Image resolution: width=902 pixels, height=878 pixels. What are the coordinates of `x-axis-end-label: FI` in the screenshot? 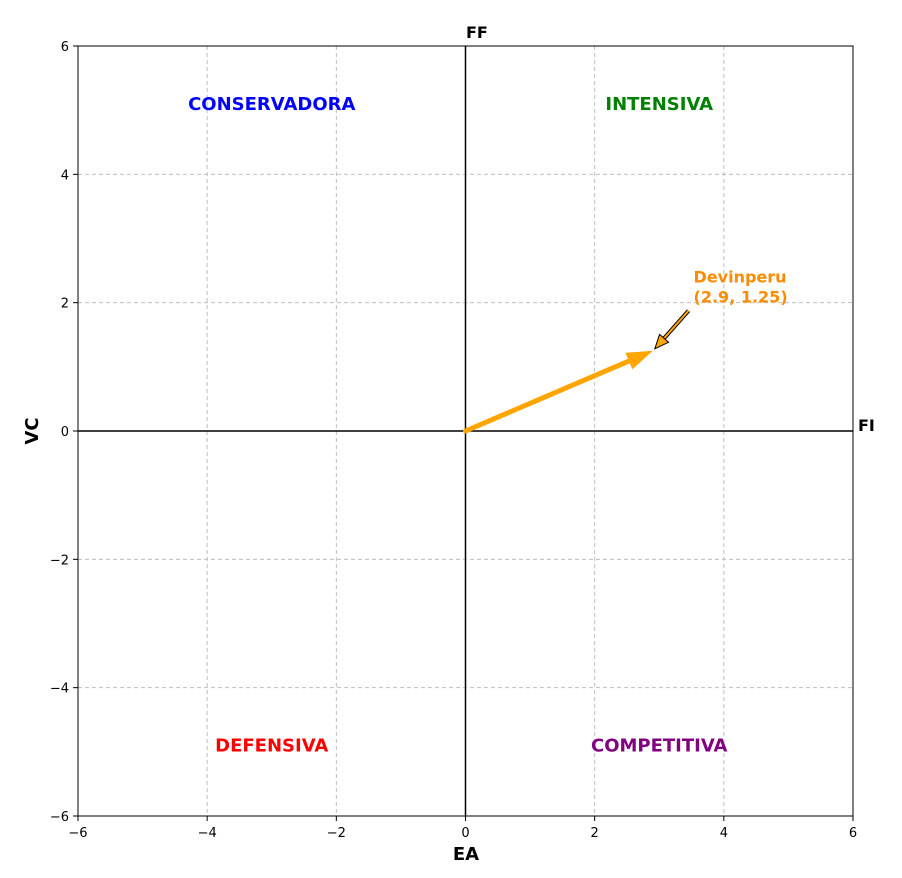 It's located at (866, 425).